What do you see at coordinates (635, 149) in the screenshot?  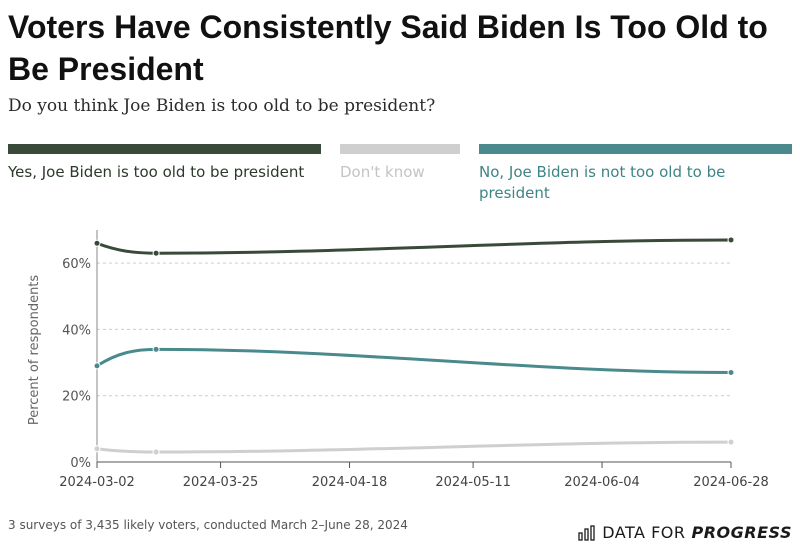 I see `legend-swatch-no` at bounding box center [635, 149].